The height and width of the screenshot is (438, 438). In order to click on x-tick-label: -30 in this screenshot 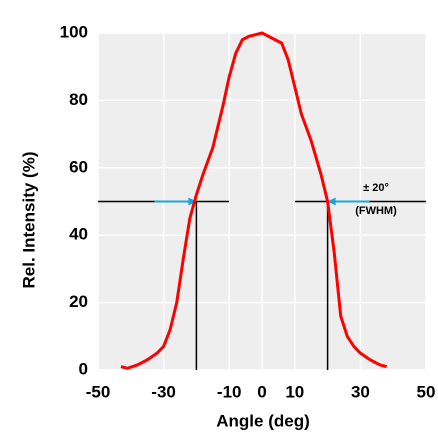, I will do `click(163, 391)`.